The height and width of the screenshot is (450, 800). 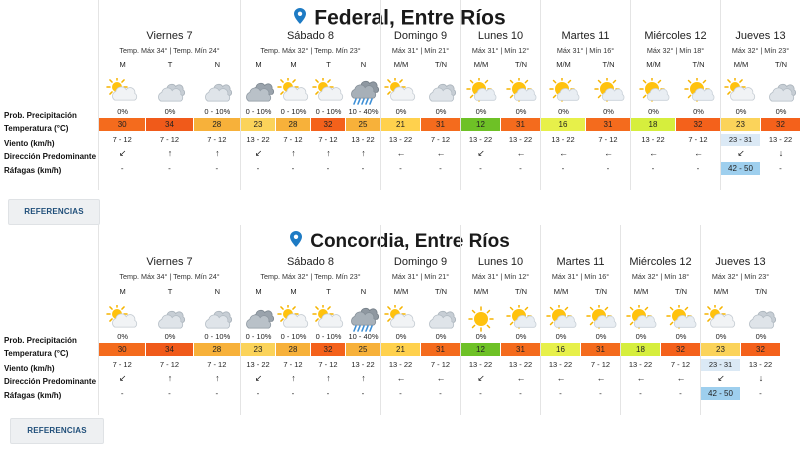 What do you see at coordinates (653, 124) in the screenshot?
I see `temperature-value: 18` at bounding box center [653, 124].